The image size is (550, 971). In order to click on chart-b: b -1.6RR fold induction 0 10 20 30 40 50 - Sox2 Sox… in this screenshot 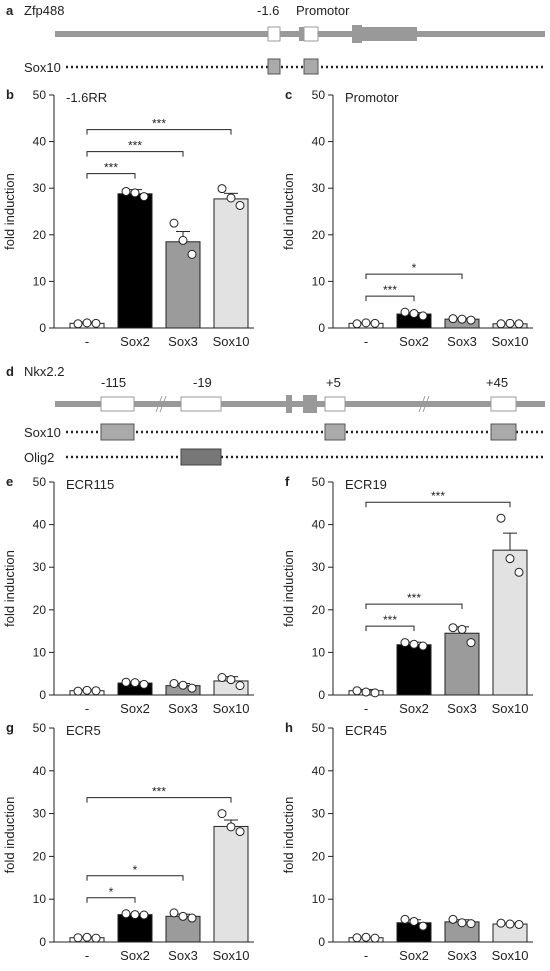, I will do `click(128, 218)`.